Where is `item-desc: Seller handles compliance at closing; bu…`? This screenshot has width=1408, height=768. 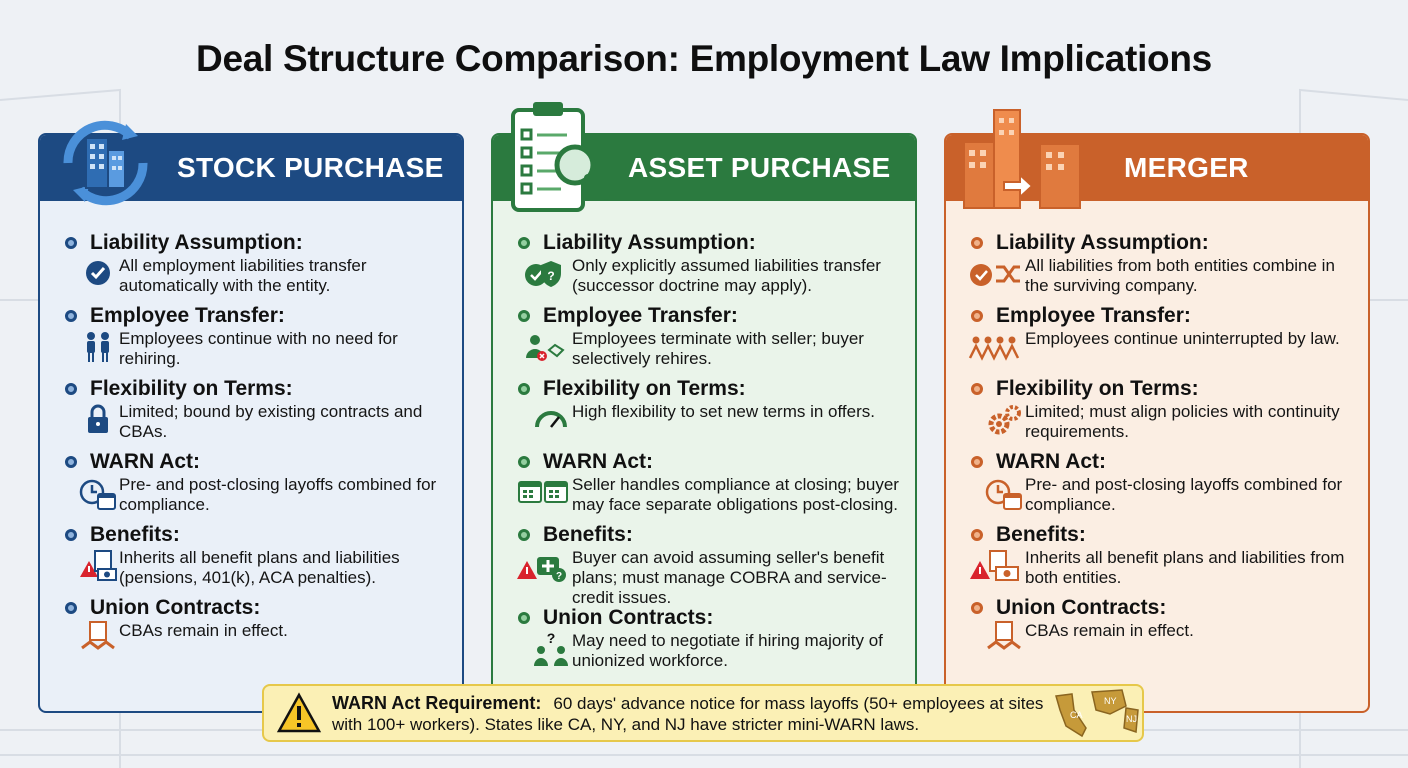 item-desc: Seller handles compliance at closing; bu… is located at coordinates (735, 494).